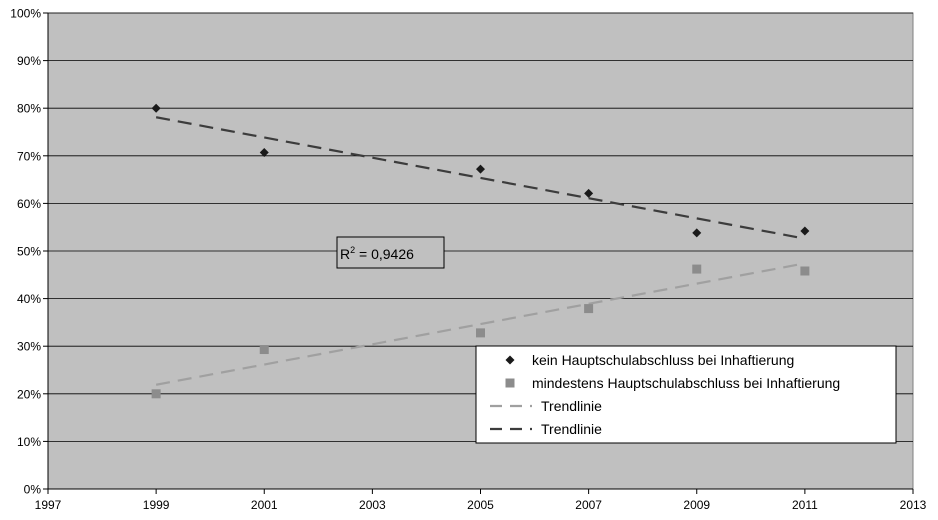 The image size is (938, 520). Describe the element at coordinates (913, 505) in the screenshot. I see `x-tick-label: 2013` at that location.